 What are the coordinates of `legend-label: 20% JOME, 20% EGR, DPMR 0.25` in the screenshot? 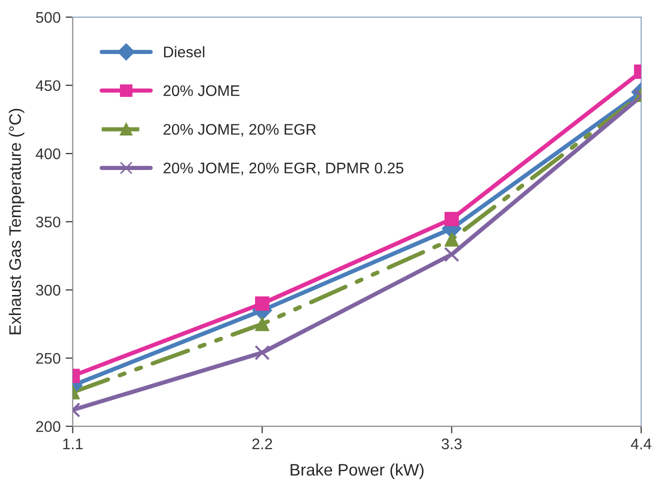 It's located at (284, 169).